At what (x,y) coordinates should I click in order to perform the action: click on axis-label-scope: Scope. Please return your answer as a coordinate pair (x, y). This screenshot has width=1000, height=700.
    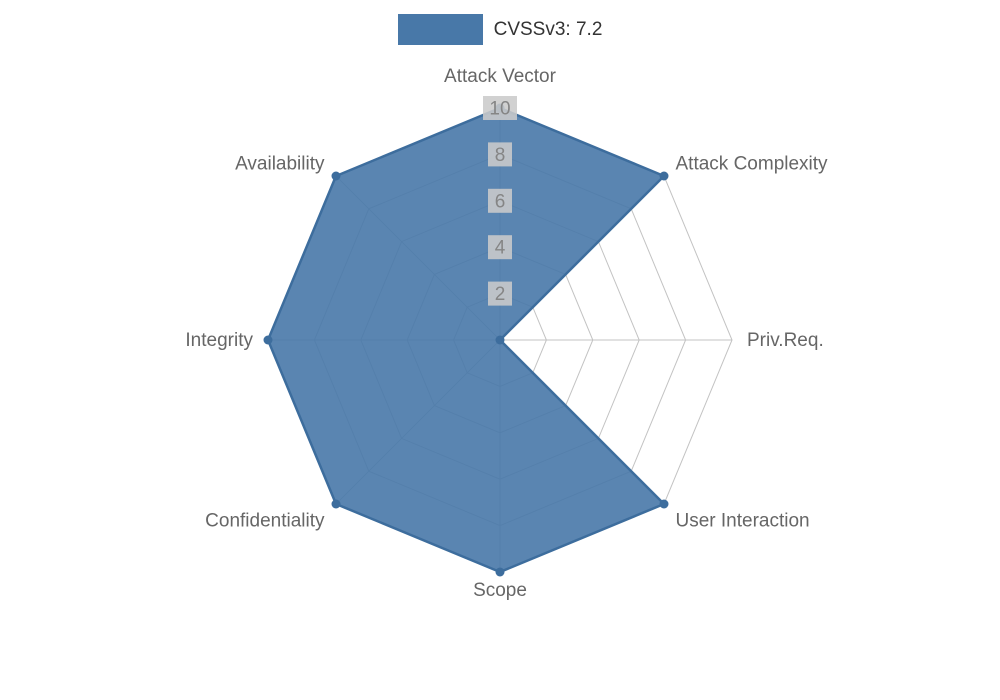
    Looking at the image, I should click on (500, 590).